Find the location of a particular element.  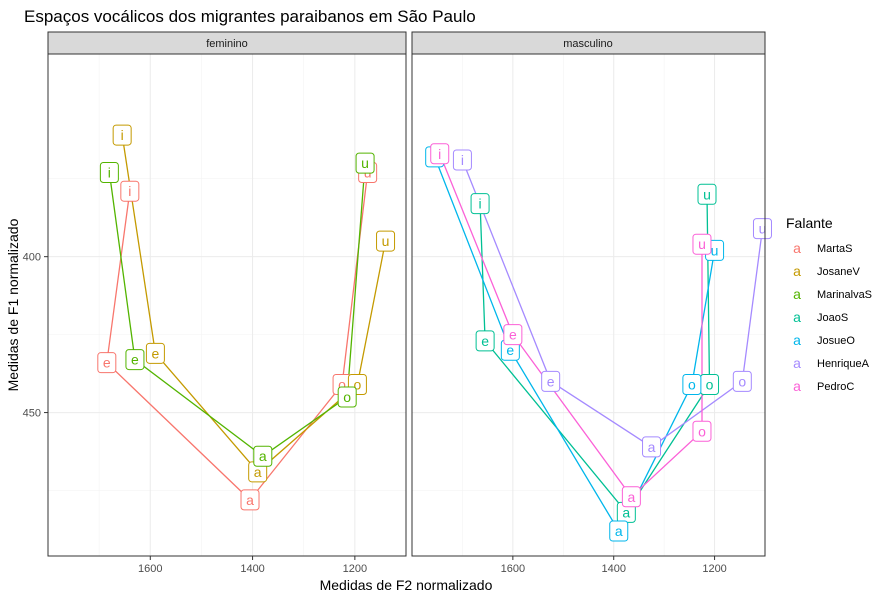

point-MarinalvaS-i: i is located at coordinates (109, 172).